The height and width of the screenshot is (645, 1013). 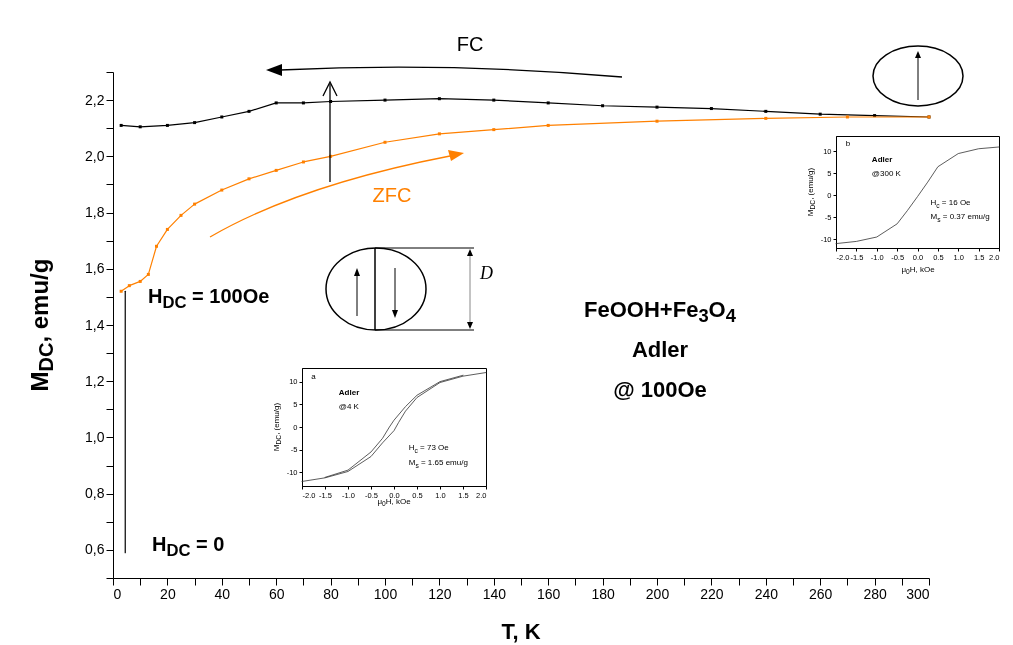 I want to click on x-axis-title: μ$_{0}$H, kOe, so click(x=918, y=270).